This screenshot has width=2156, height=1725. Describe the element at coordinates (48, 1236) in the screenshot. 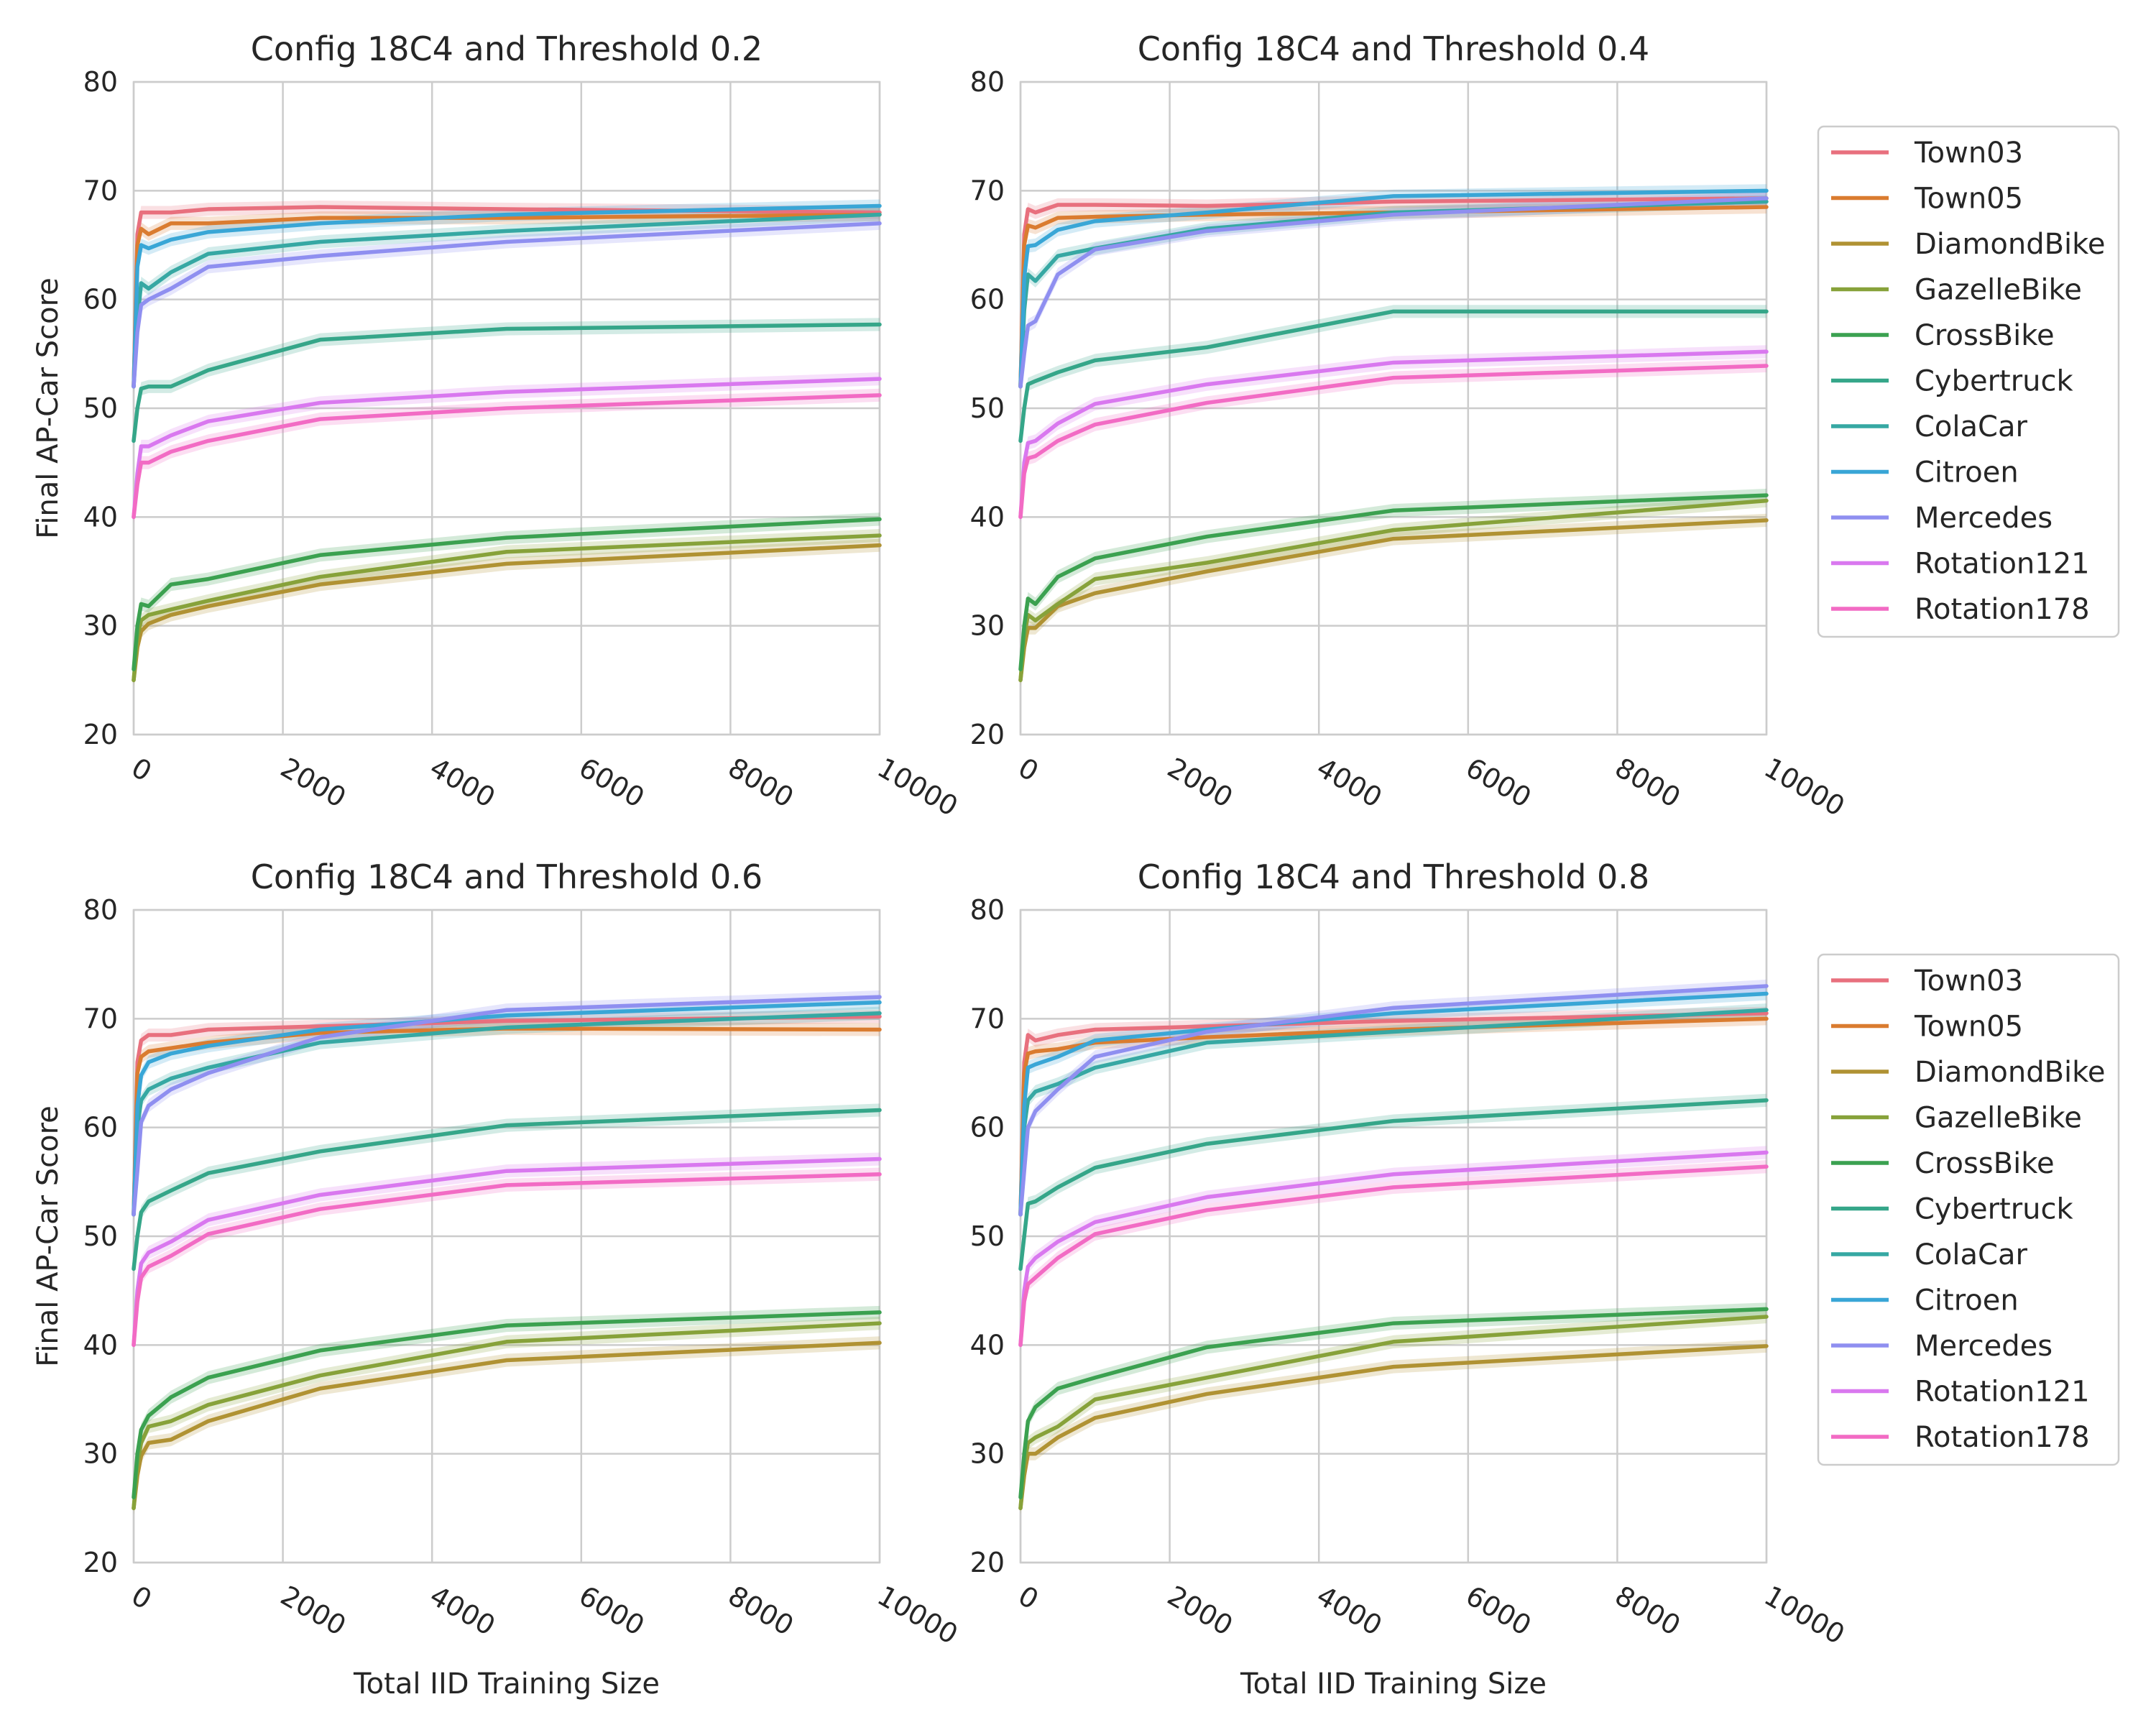

I see `y-axis-label: Final AP-Car Score` at that location.